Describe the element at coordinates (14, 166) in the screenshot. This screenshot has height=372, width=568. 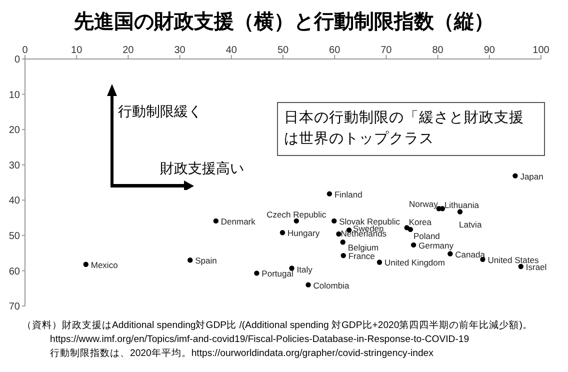
I see `y-tick-label: 30` at that location.